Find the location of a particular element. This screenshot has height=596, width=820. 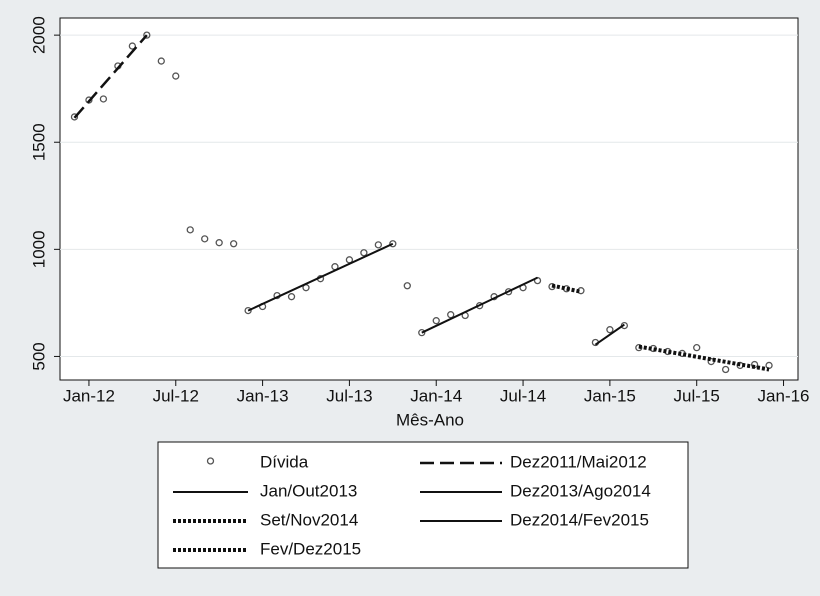

legend-label: Dez2014/Fev2015 is located at coordinates (579, 519).